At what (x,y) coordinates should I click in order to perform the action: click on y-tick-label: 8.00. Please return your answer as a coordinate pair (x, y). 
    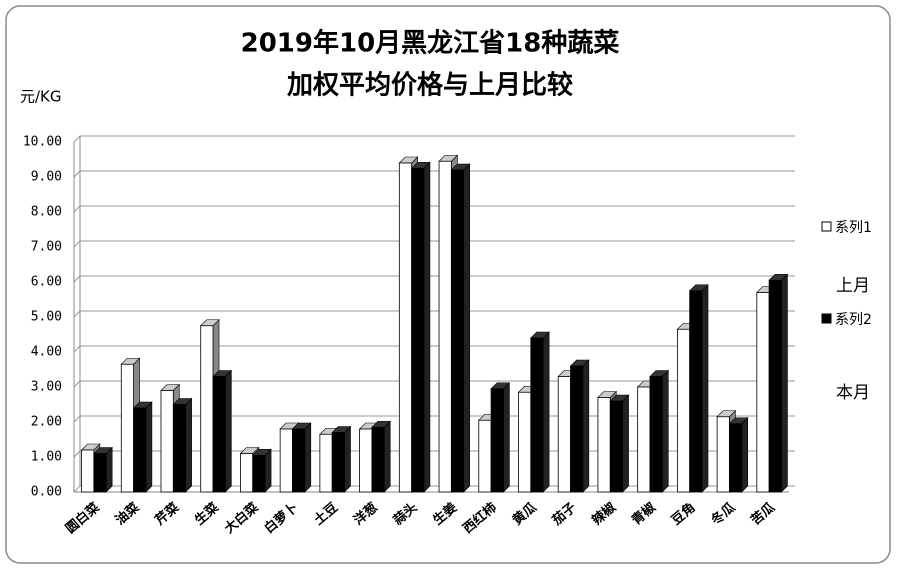
    Looking at the image, I should click on (46, 212).